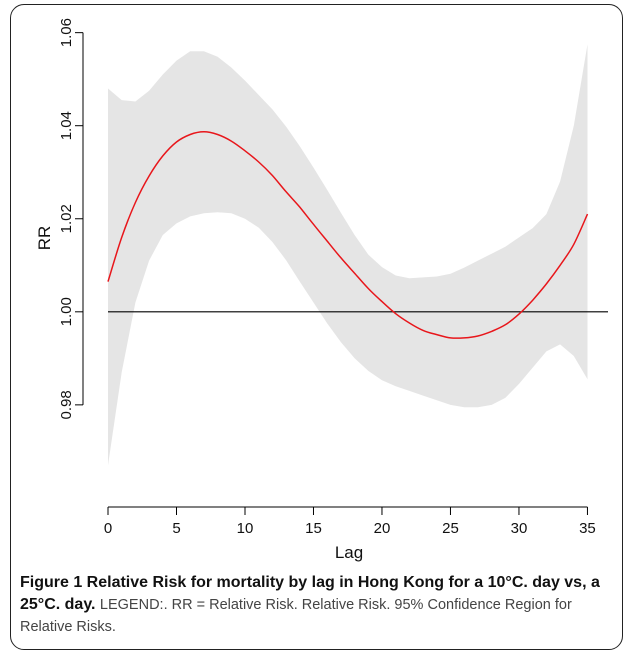  I want to click on x-tick-label: 35, so click(587, 528).